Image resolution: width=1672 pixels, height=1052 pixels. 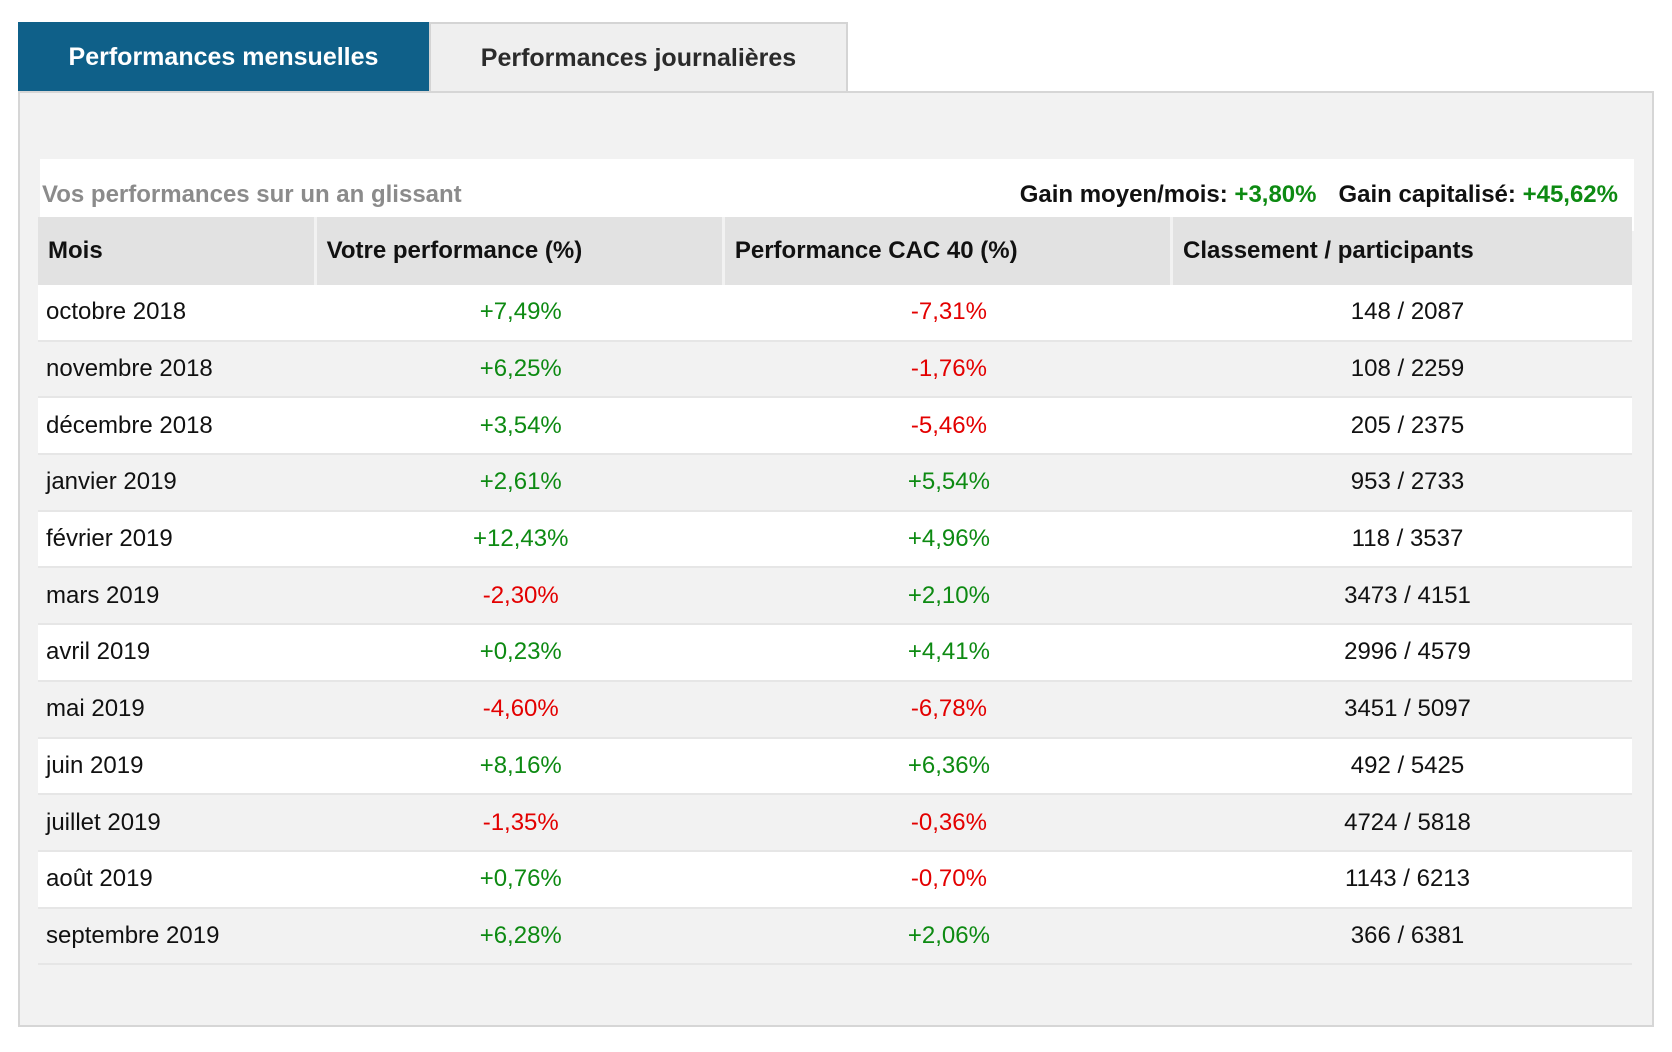 What do you see at coordinates (1402, 597) in the screenshot?
I see `ranking-cell: 3473 / 4151` at bounding box center [1402, 597].